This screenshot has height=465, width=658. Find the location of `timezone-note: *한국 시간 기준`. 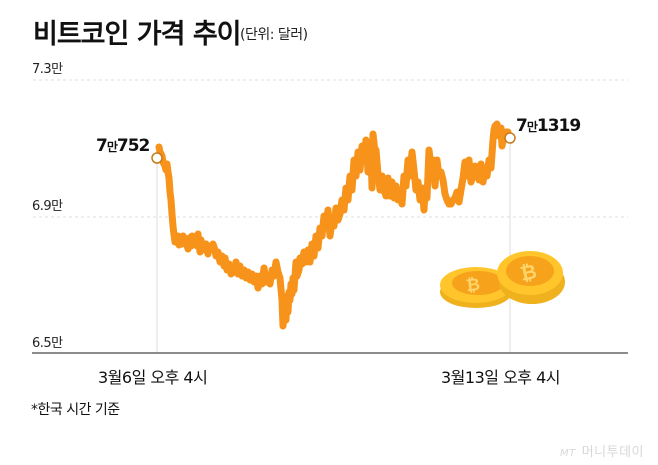

timezone-note: *한국 시간 기준 is located at coordinates (75, 410).